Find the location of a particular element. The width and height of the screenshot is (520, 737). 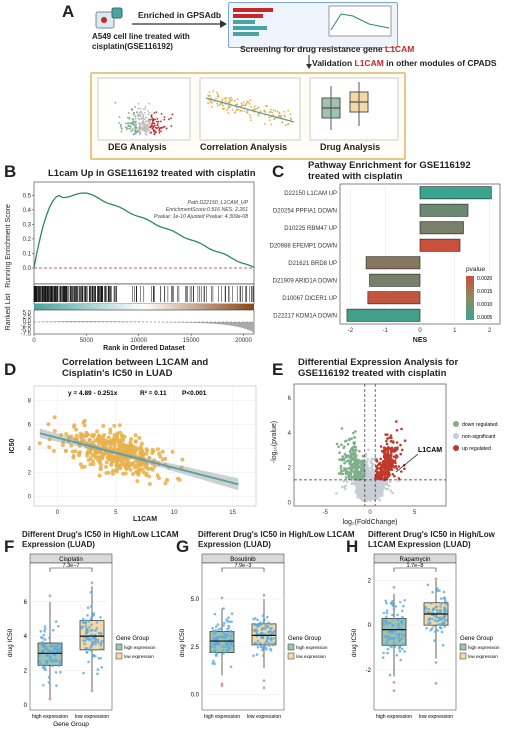

d-ylabel: IC50 is located at coordinates (12, 446).